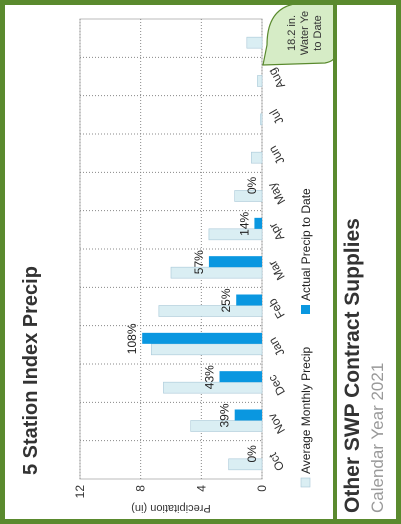 The width and height of the screenshot is (401, 524). I want to click on x-tick-label: Aug, so click(276, 78).